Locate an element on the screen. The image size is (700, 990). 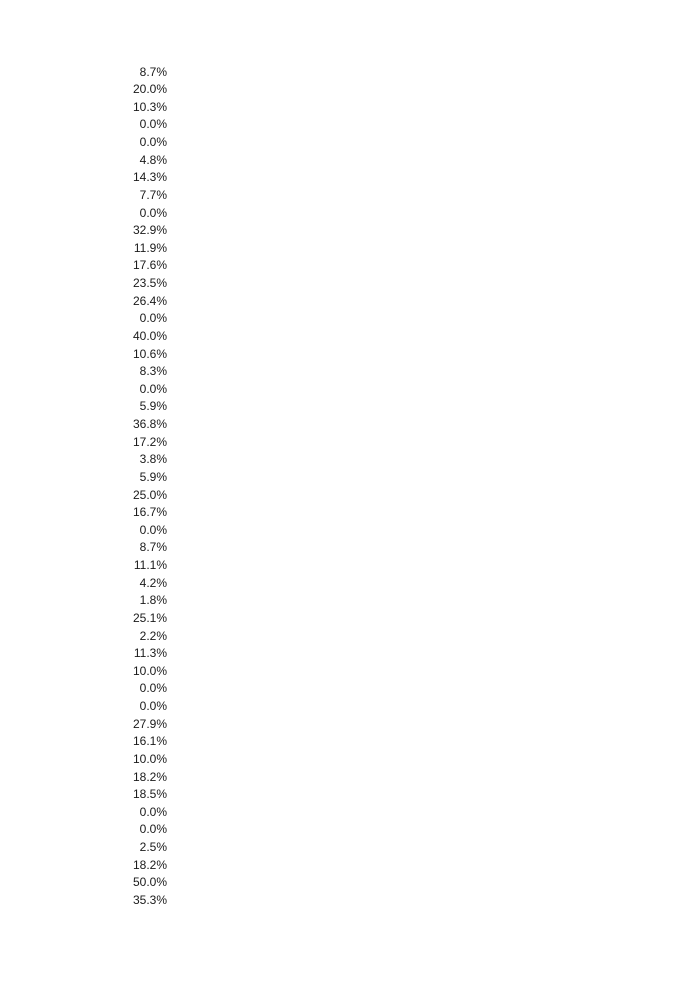
percentage-cell: 4.8% is located at coordinates (153, 159).